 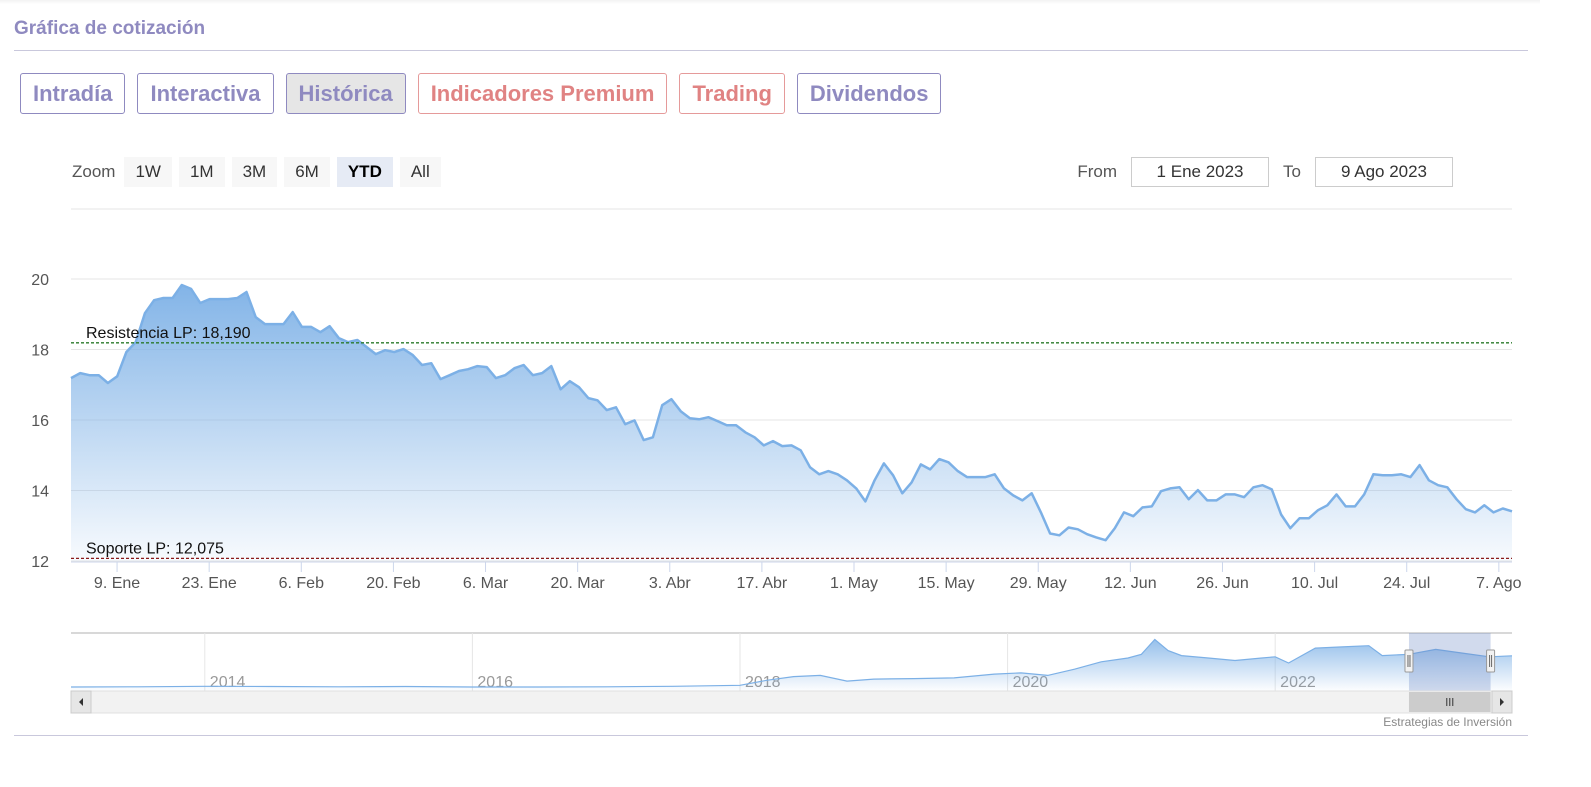 I want to click on range-button-ytd: YTD, so click(x=364, y=172).